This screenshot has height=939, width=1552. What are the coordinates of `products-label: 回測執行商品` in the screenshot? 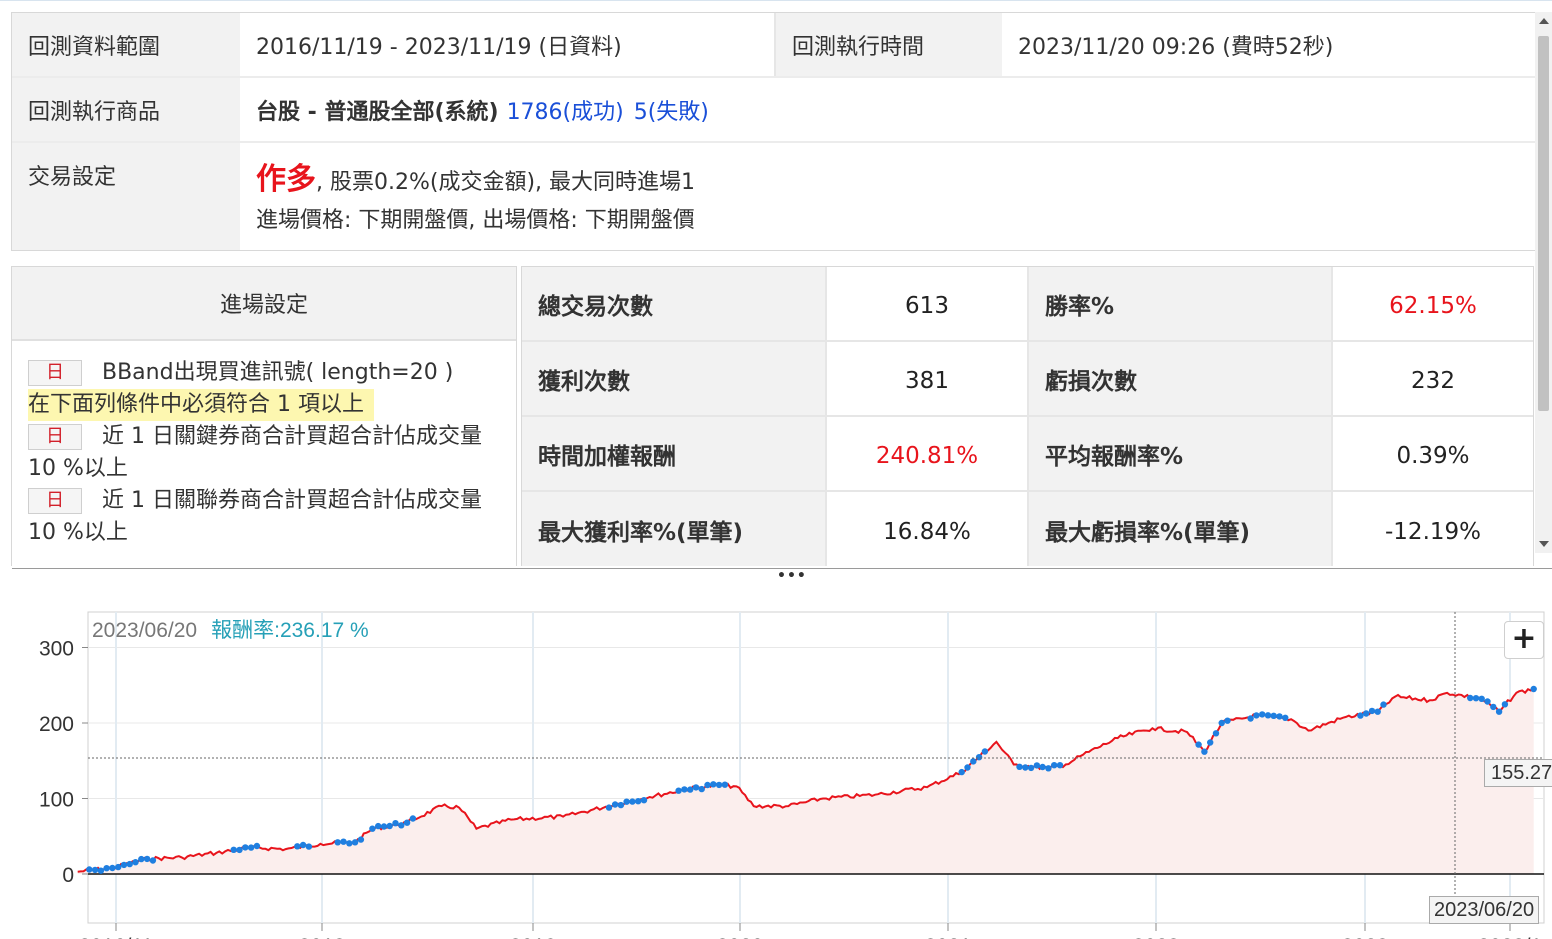 It's located at (126, 109).